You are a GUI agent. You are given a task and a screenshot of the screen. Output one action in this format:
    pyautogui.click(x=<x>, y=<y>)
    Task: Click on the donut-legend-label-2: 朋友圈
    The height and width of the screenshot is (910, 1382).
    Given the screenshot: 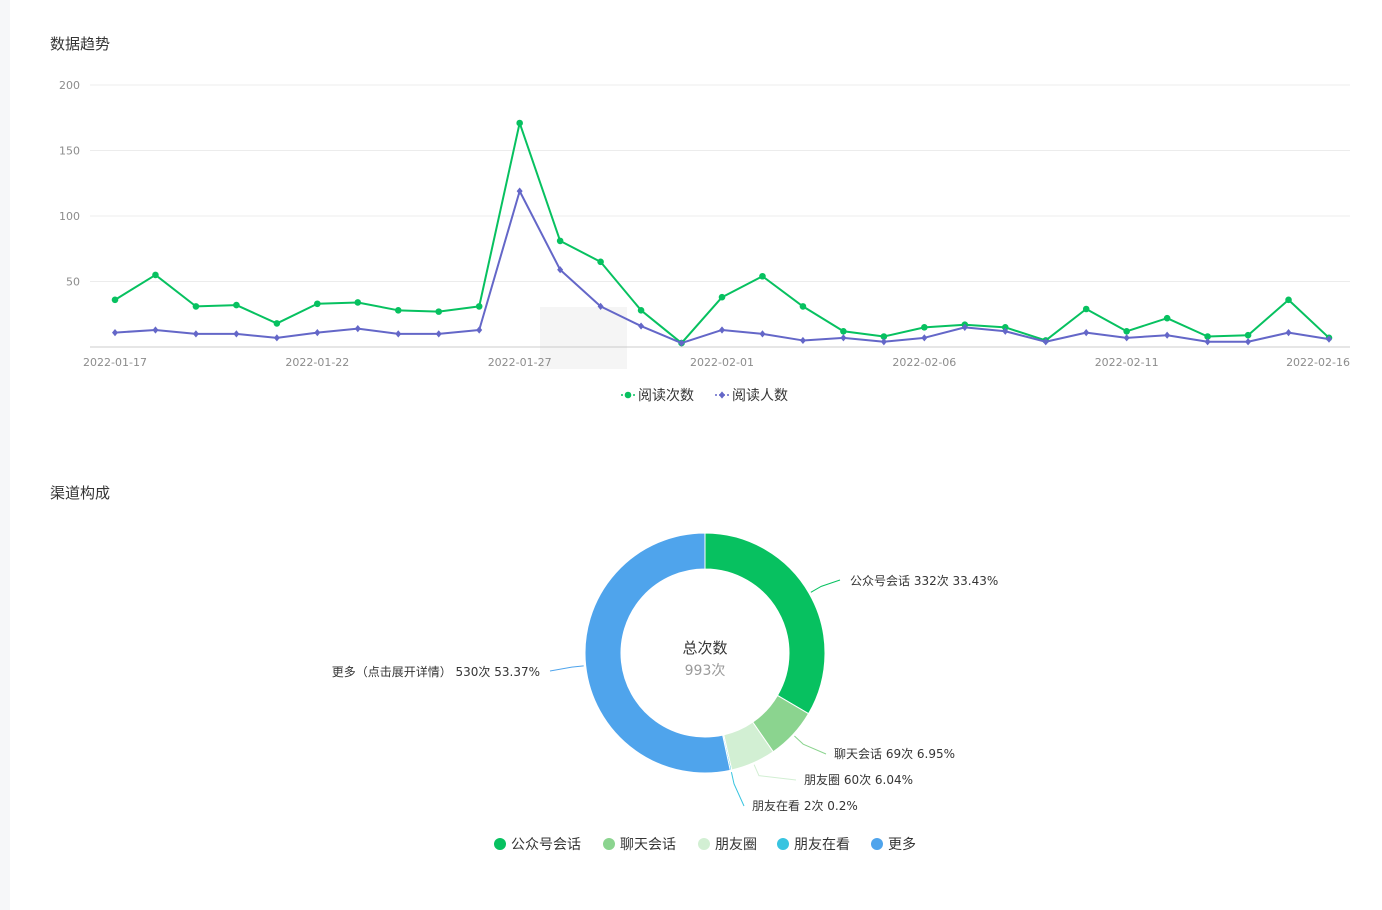 What is the action you would take?
    pyautogui.click(x=736, y=845)
    